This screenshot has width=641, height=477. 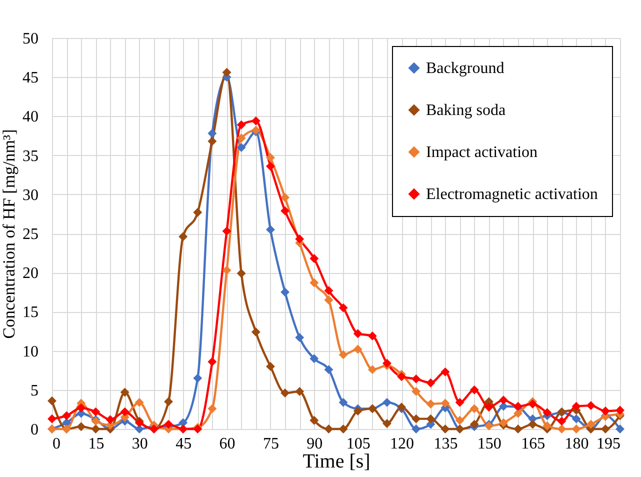 I want to click on y-tick-label: 30, so click(x=30, y=195).